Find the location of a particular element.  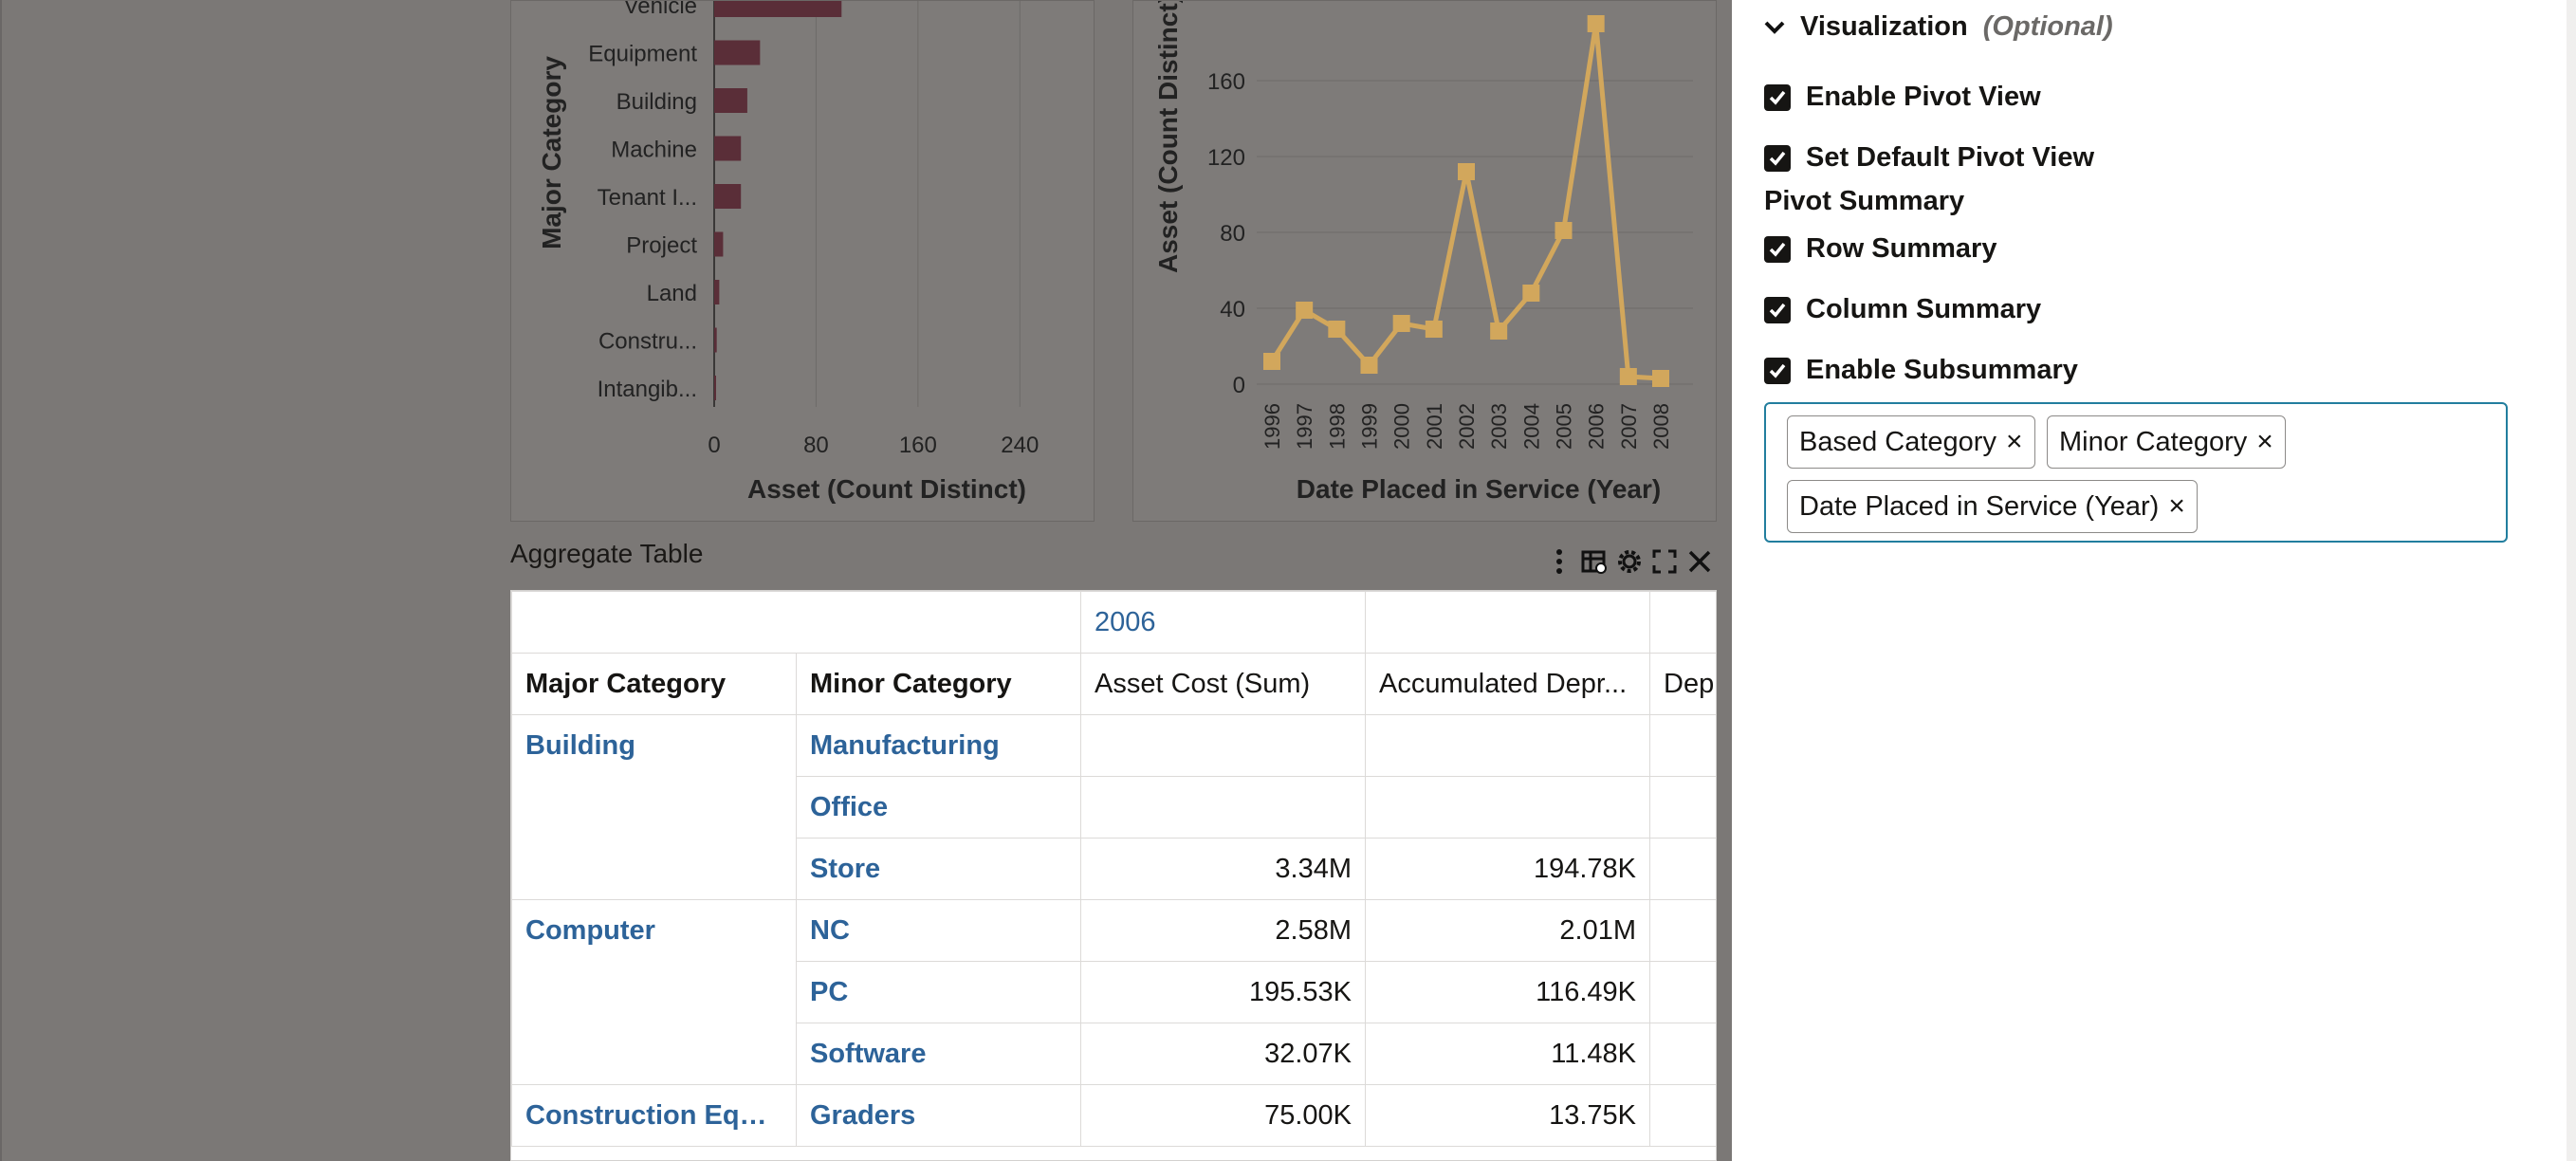

column-header-minor: Minor Category is located at coordinates (938, 684).